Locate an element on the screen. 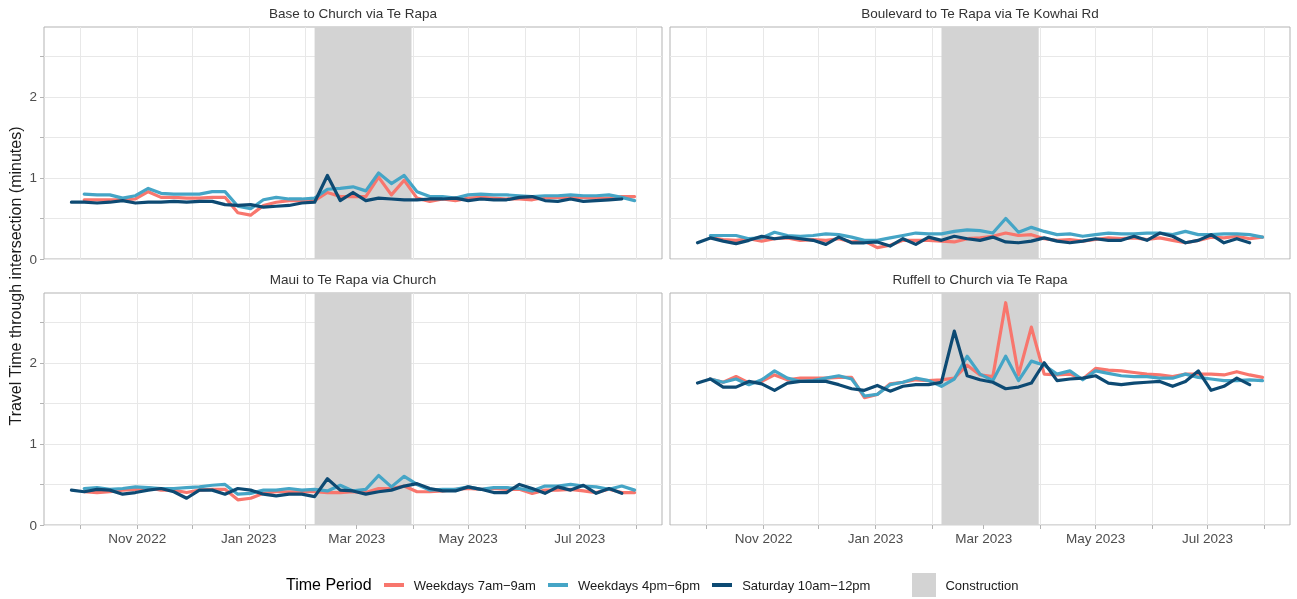 The width and height of the screenshot is (1297, 599). legend-label: Weekdays 4pm−6pm is located at coordinates (639, 585).